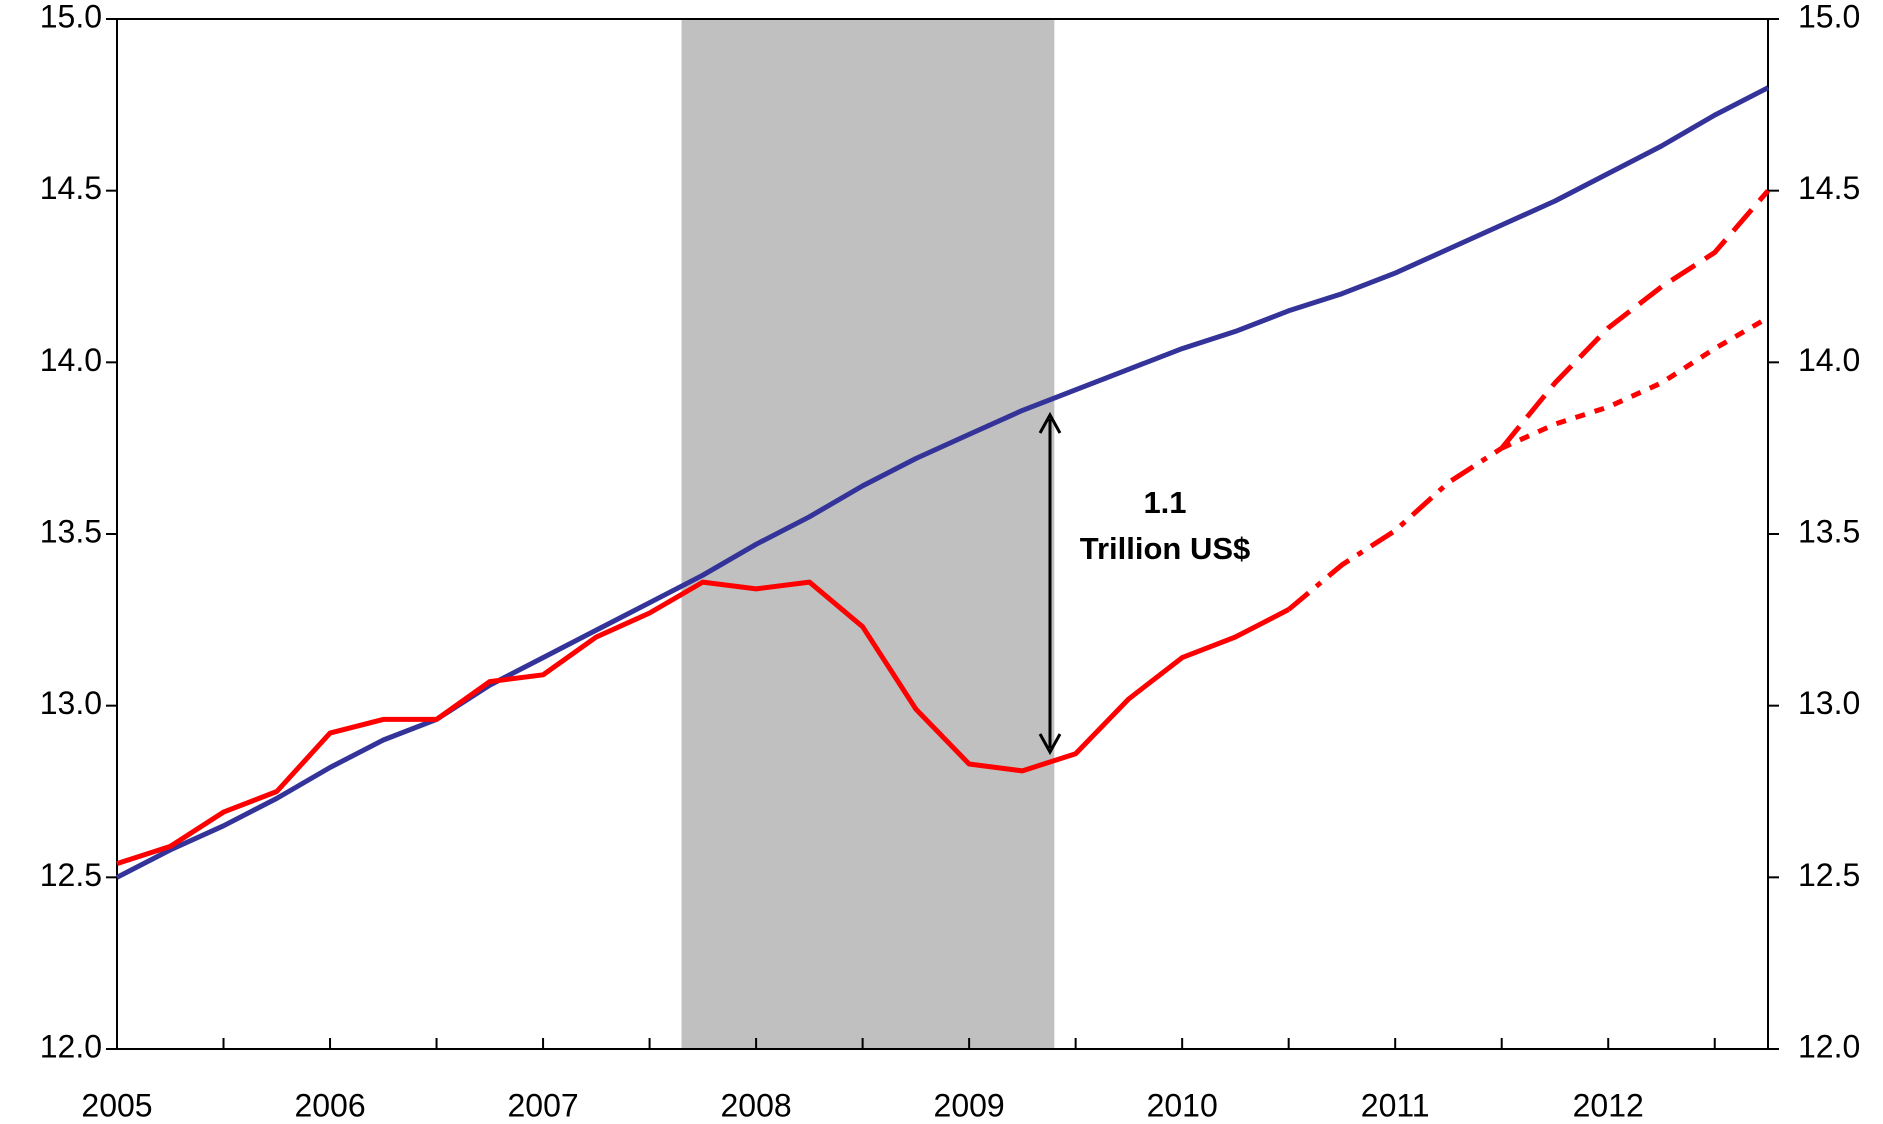 The height and width of the screenshot is (1124, 1883). I want to click on y-tick-label: 14.5, so click(71, 188).